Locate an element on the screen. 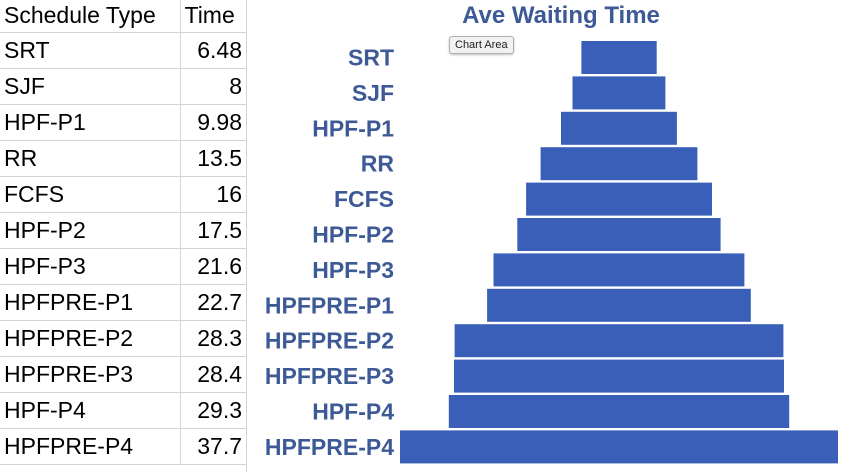 The image size is (846, 472). cell-time: 29.3 is located at coordinates (213, 410).